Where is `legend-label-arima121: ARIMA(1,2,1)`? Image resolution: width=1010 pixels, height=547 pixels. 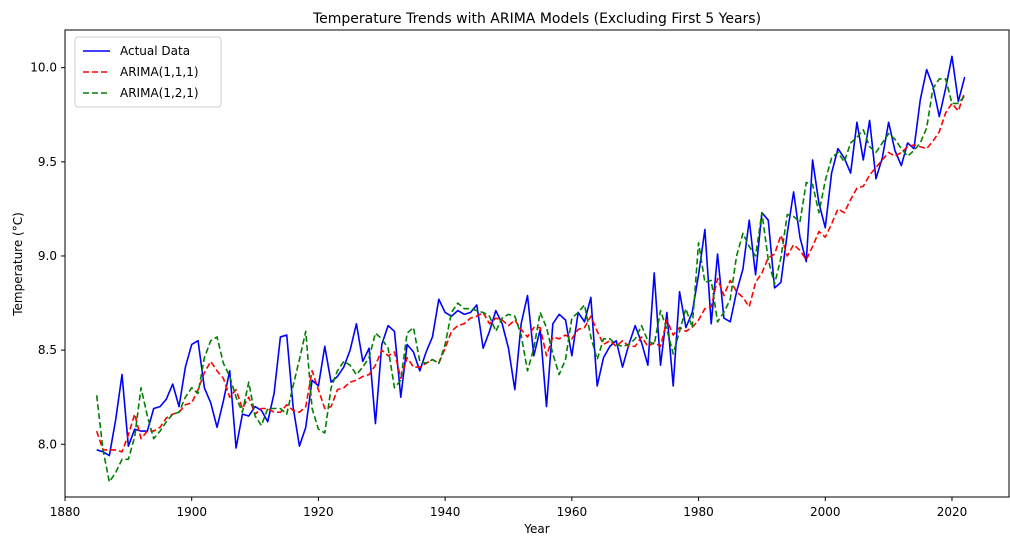 legend-label-arima121: ARIMA(1,2,1) is located at coordinates (159, 93).